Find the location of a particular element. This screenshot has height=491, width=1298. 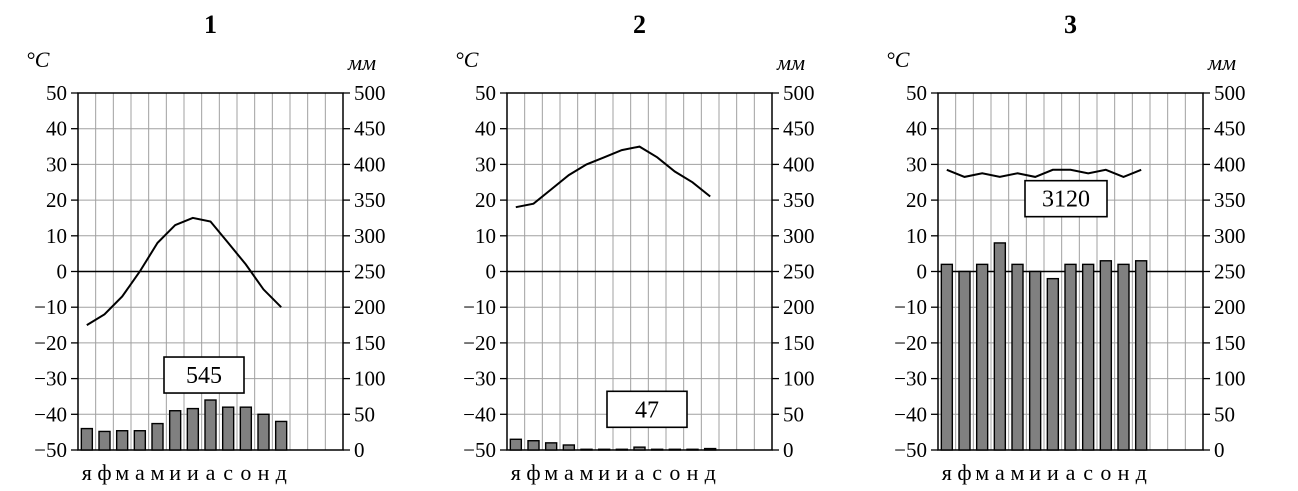

month-label: ф is located at coordinates (104, 472).